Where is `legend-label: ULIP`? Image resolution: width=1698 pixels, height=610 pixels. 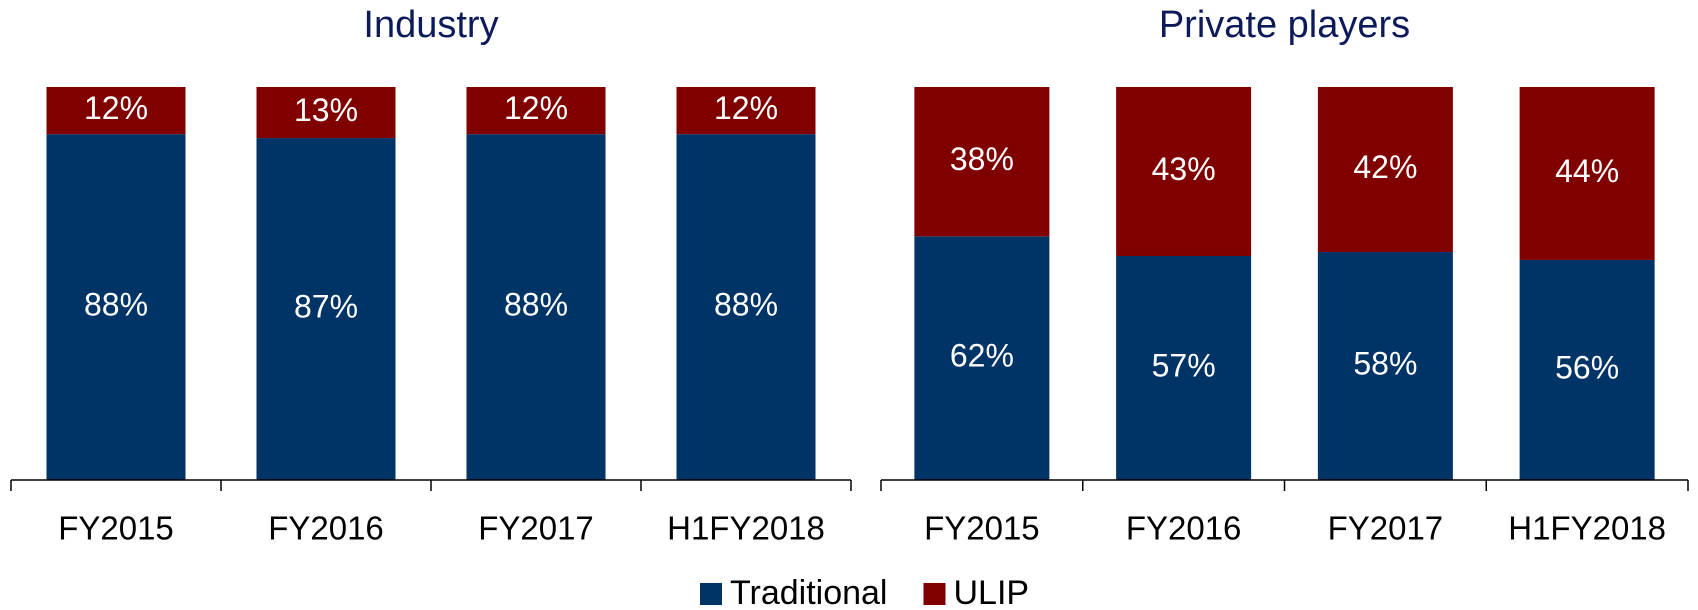 legend-label: ULIP is located at coordinates (991, 592).